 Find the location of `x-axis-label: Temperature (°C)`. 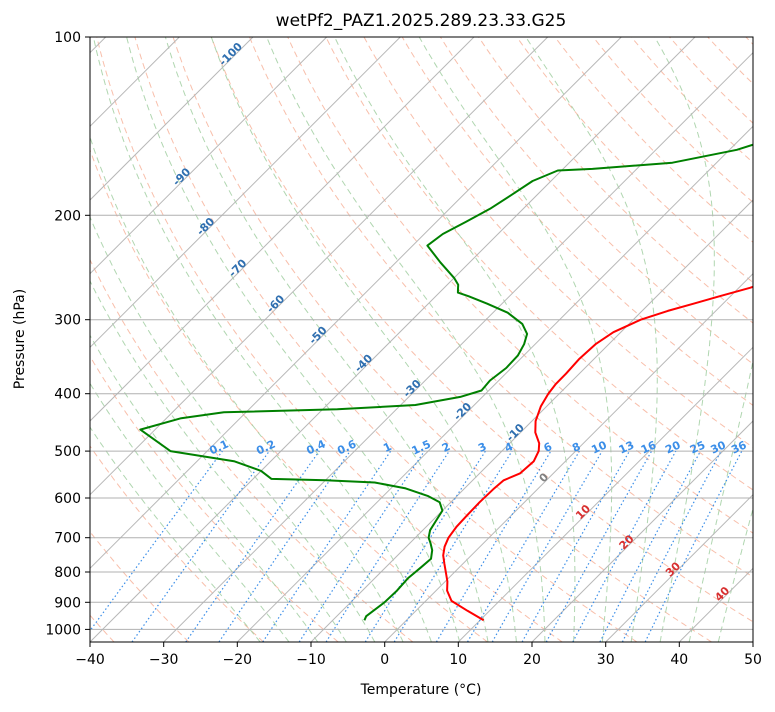

x-axis-label: Temperature (°C) is located at coordinates (421, 690).